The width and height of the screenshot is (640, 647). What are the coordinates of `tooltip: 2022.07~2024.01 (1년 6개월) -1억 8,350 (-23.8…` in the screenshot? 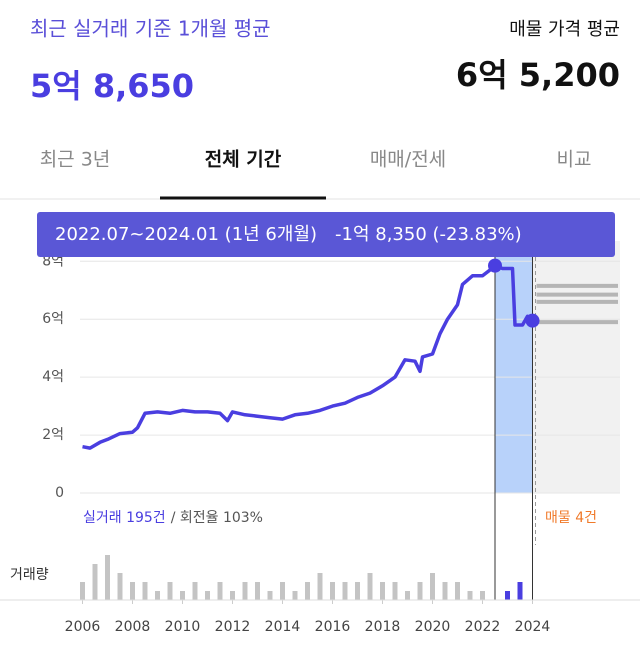 It's located at (326, 234).